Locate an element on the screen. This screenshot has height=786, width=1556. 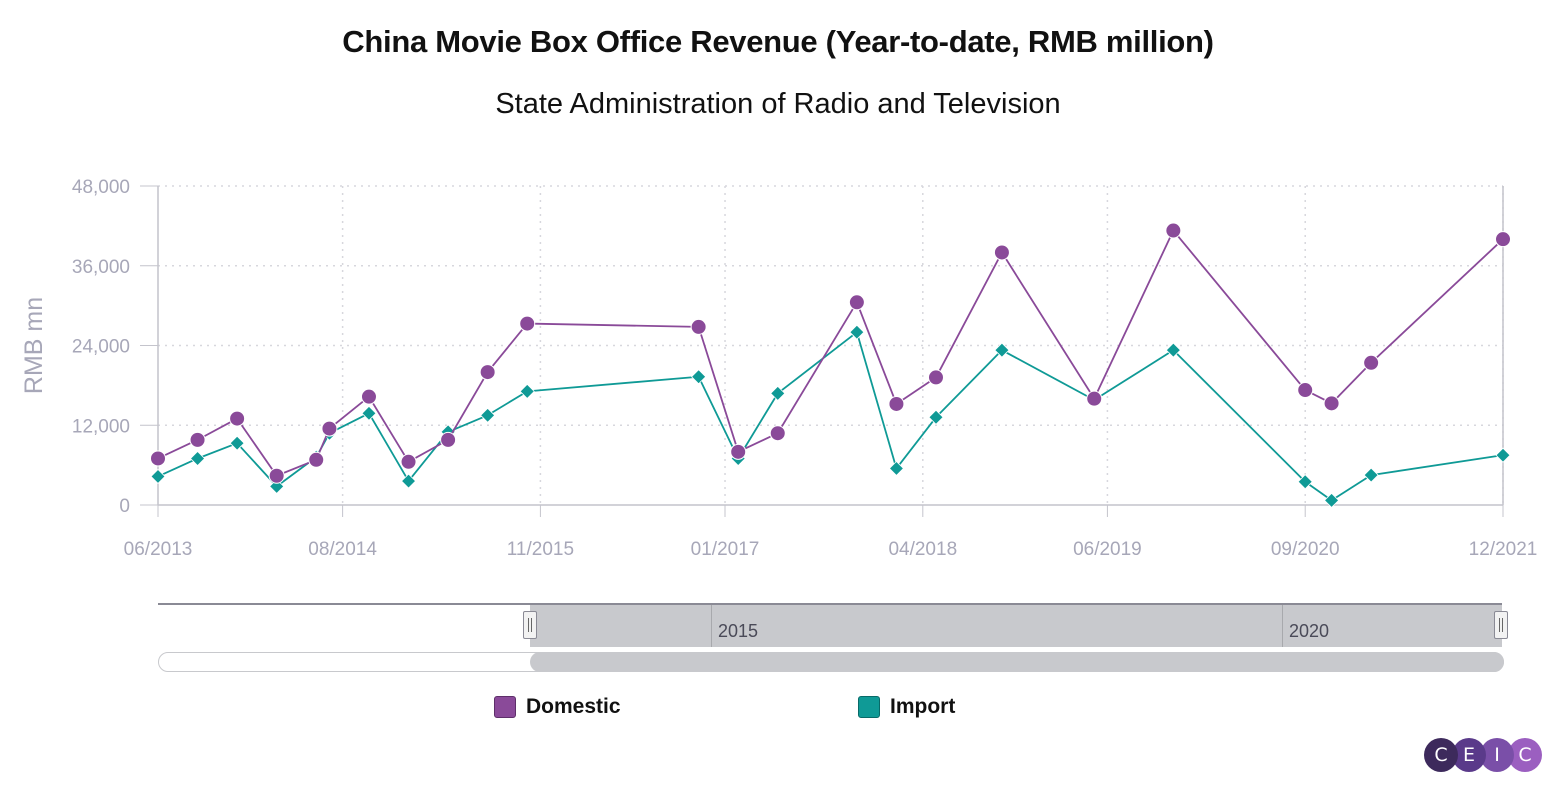
x-tick-label: 11/2015 is located at coordinates (540, 549).